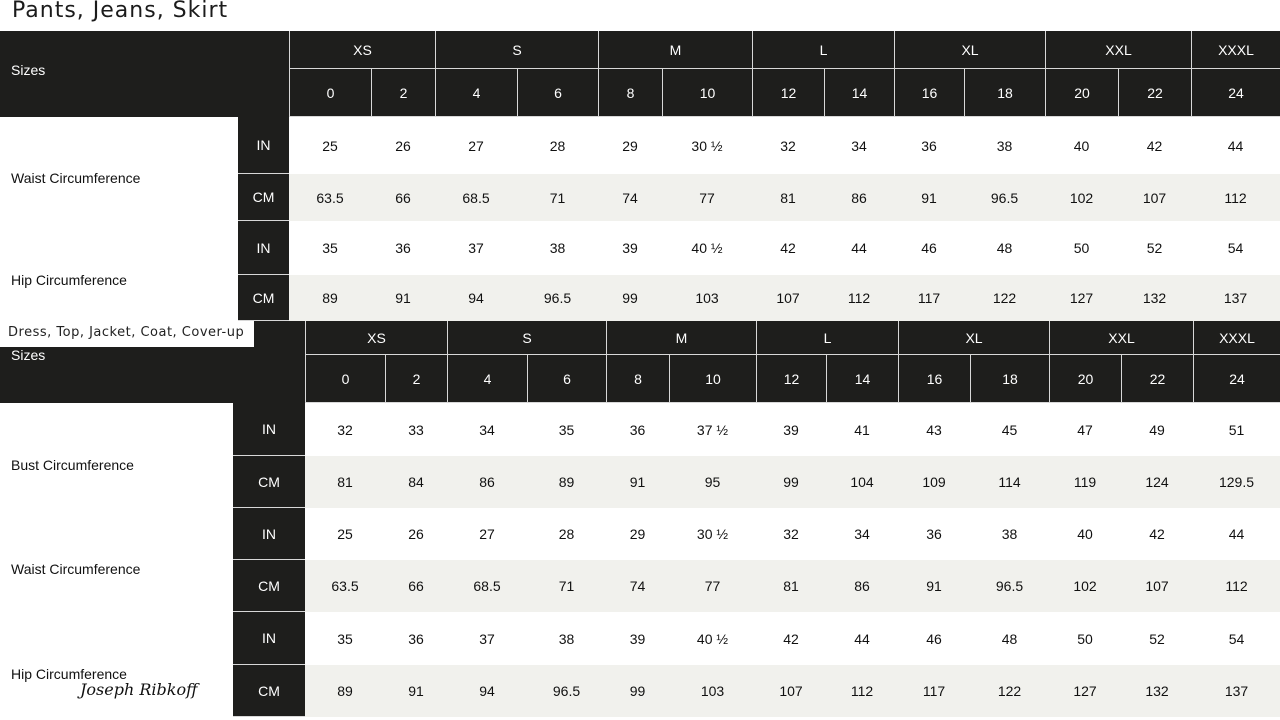  Describe the element at coordinates (1157, 482) in the screenshot. I see `measurement-value: 124` at that location.